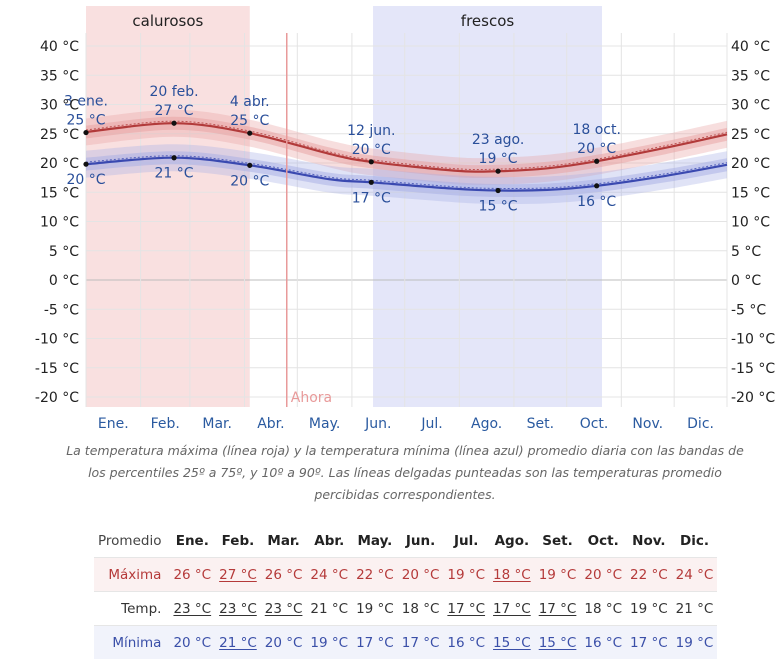 The width and height of the screenshot is (782, 667). I want to click on y-tick-left-6: 10 °C, so click(59, 223).